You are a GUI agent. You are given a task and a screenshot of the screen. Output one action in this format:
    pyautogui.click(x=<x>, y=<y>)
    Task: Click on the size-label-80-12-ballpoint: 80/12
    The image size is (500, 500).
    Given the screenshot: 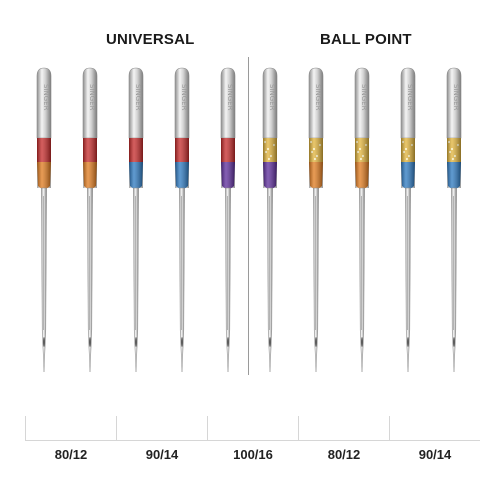 What is the action you would take?
    pyautogui.click(x=344, y=454)
    